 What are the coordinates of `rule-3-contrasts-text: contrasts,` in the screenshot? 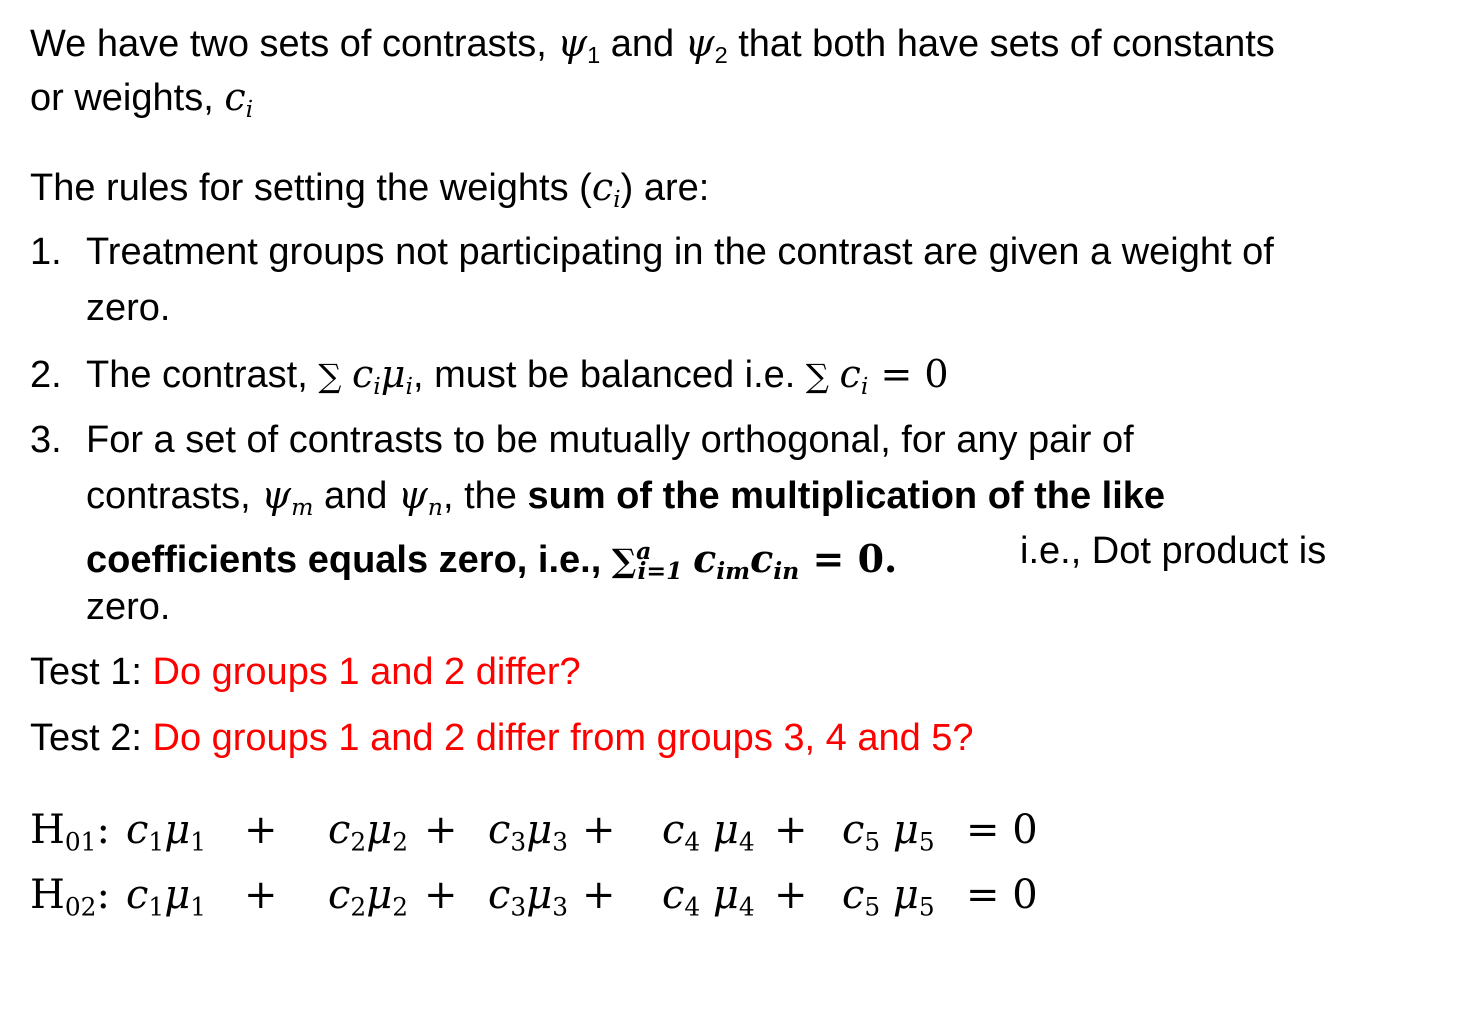 It's located at (174, 496).